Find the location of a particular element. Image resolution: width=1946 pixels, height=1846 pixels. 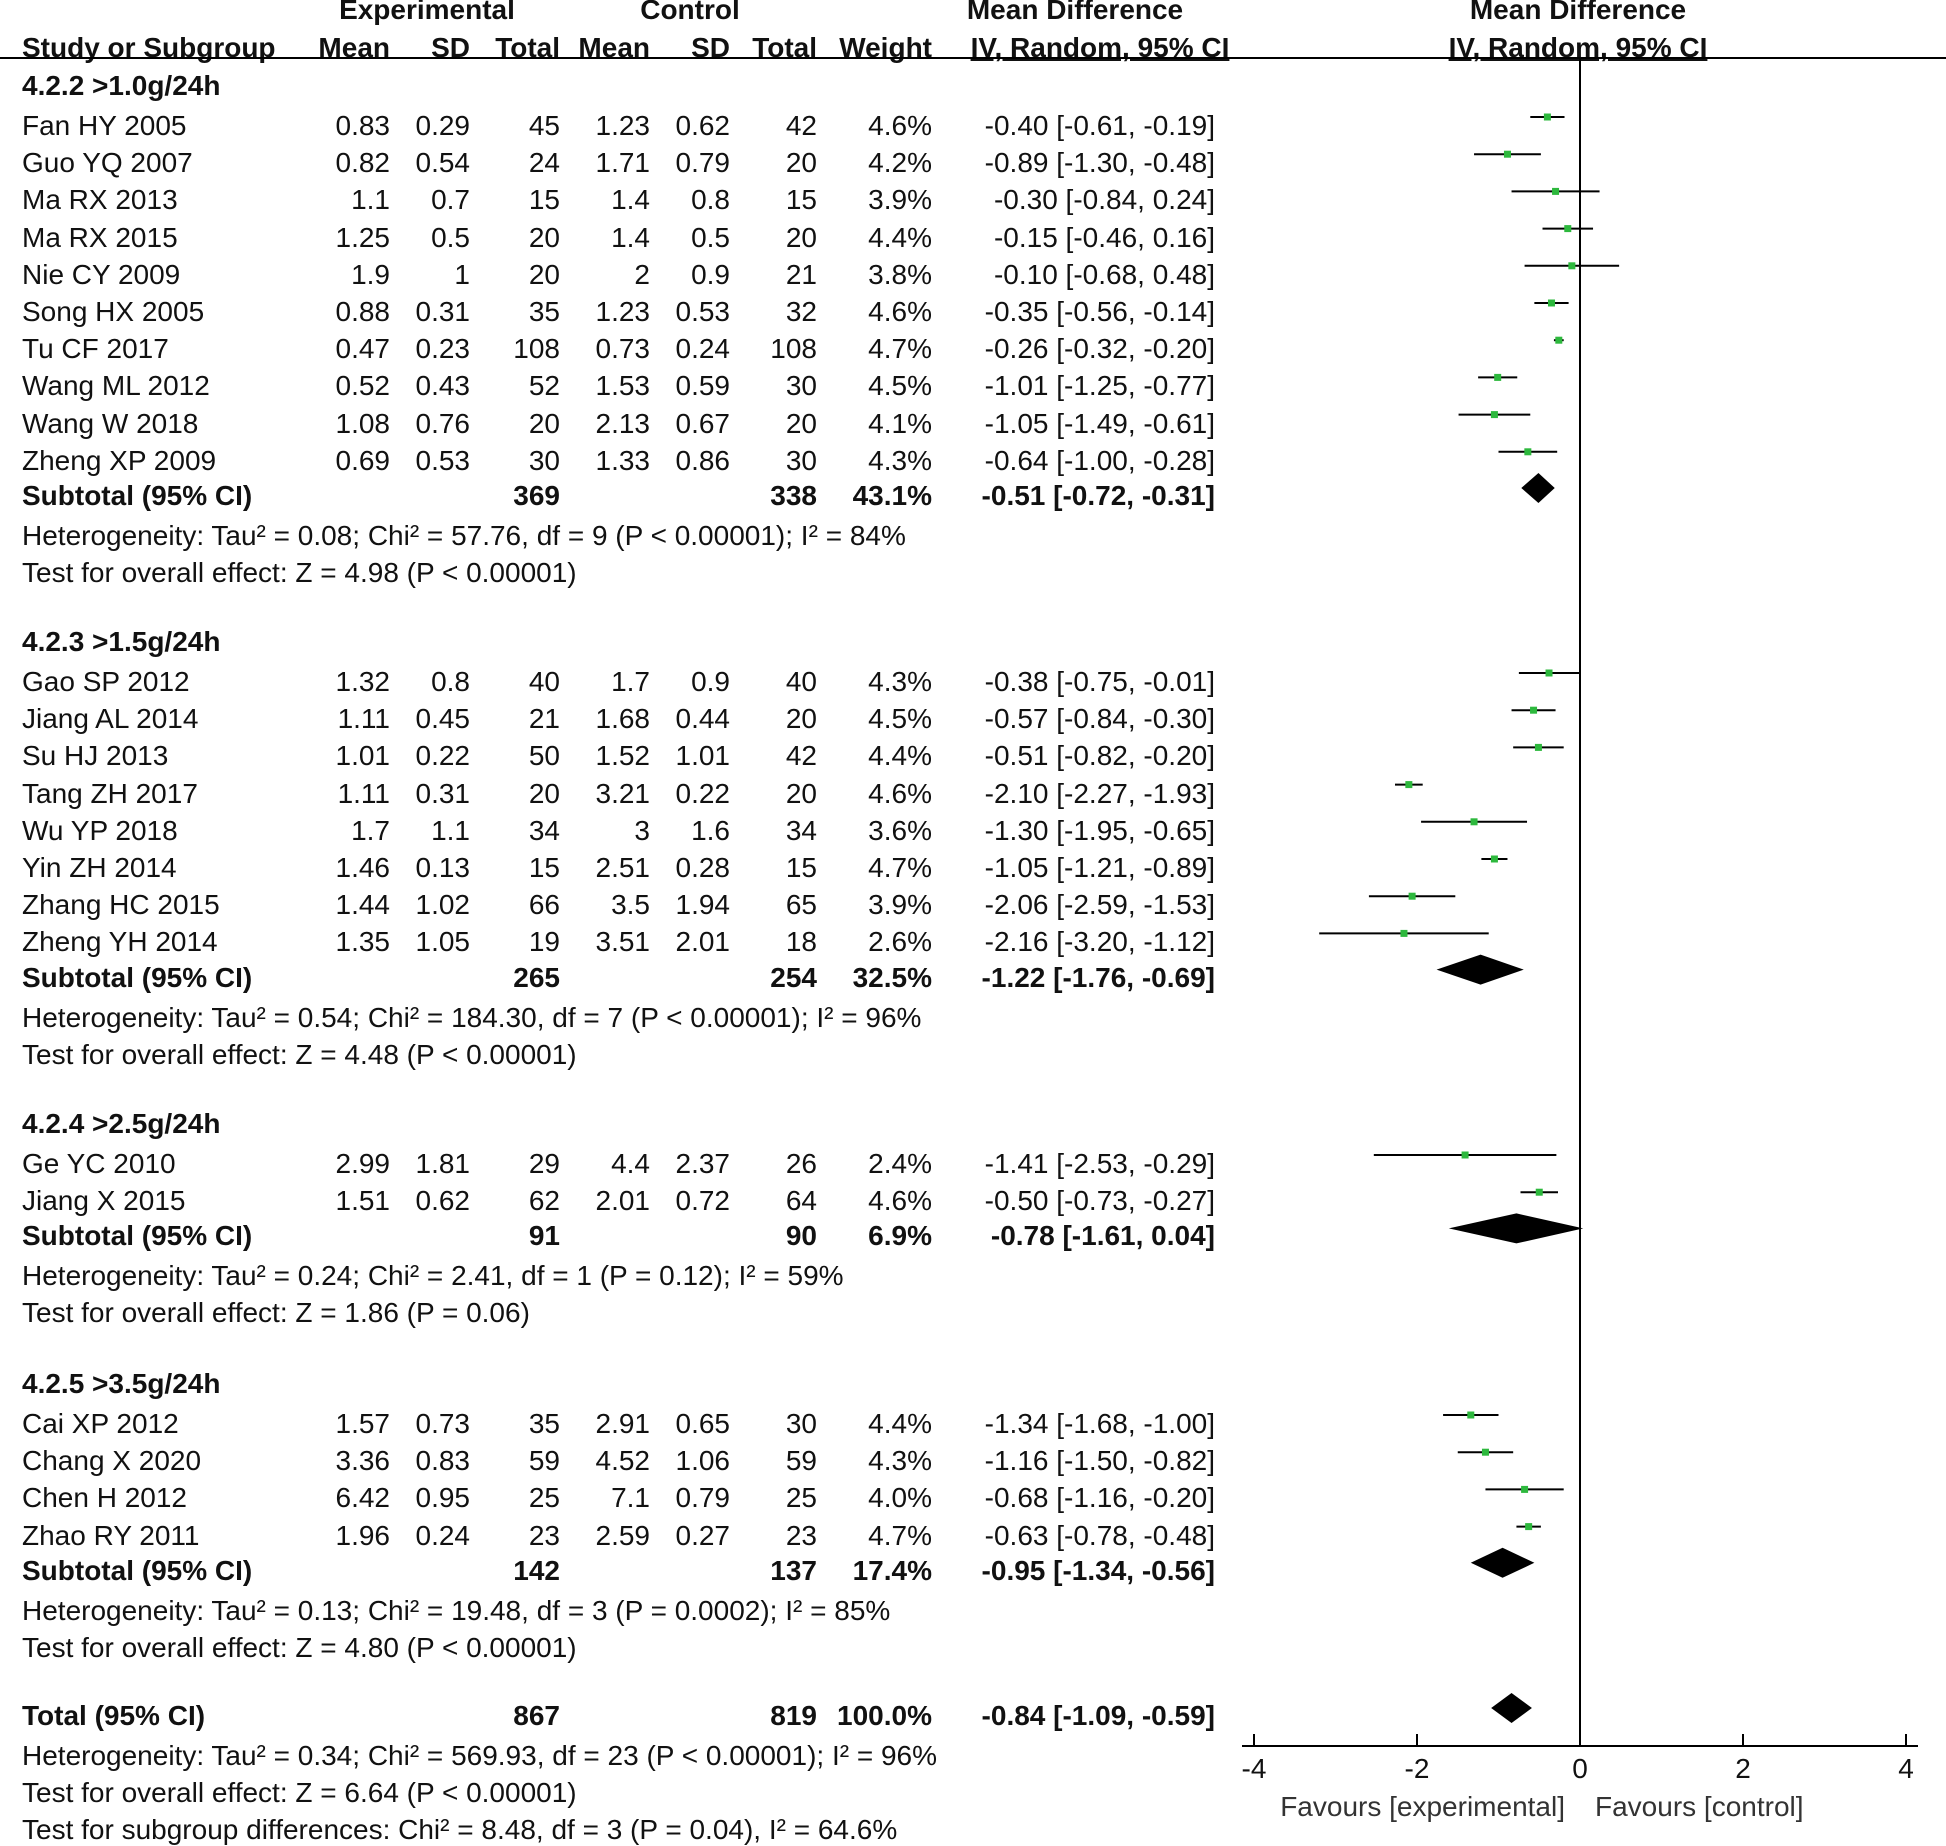

study-sd-c: 0.53 is located at coordinates (703, 311).